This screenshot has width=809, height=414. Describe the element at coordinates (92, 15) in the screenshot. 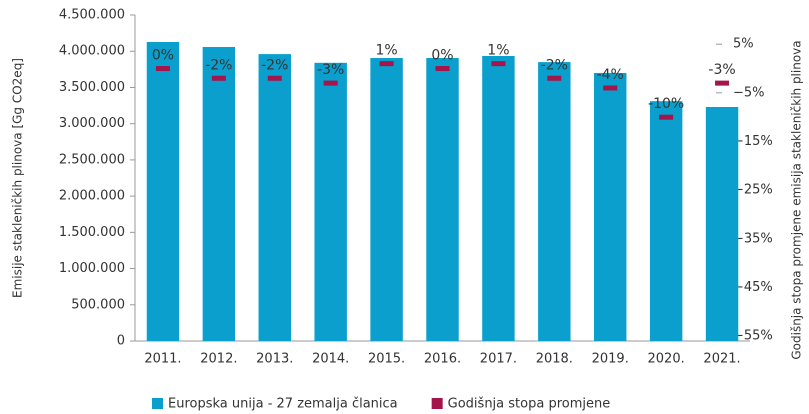

I see `y-tick-label: 4.500.000` at that location.